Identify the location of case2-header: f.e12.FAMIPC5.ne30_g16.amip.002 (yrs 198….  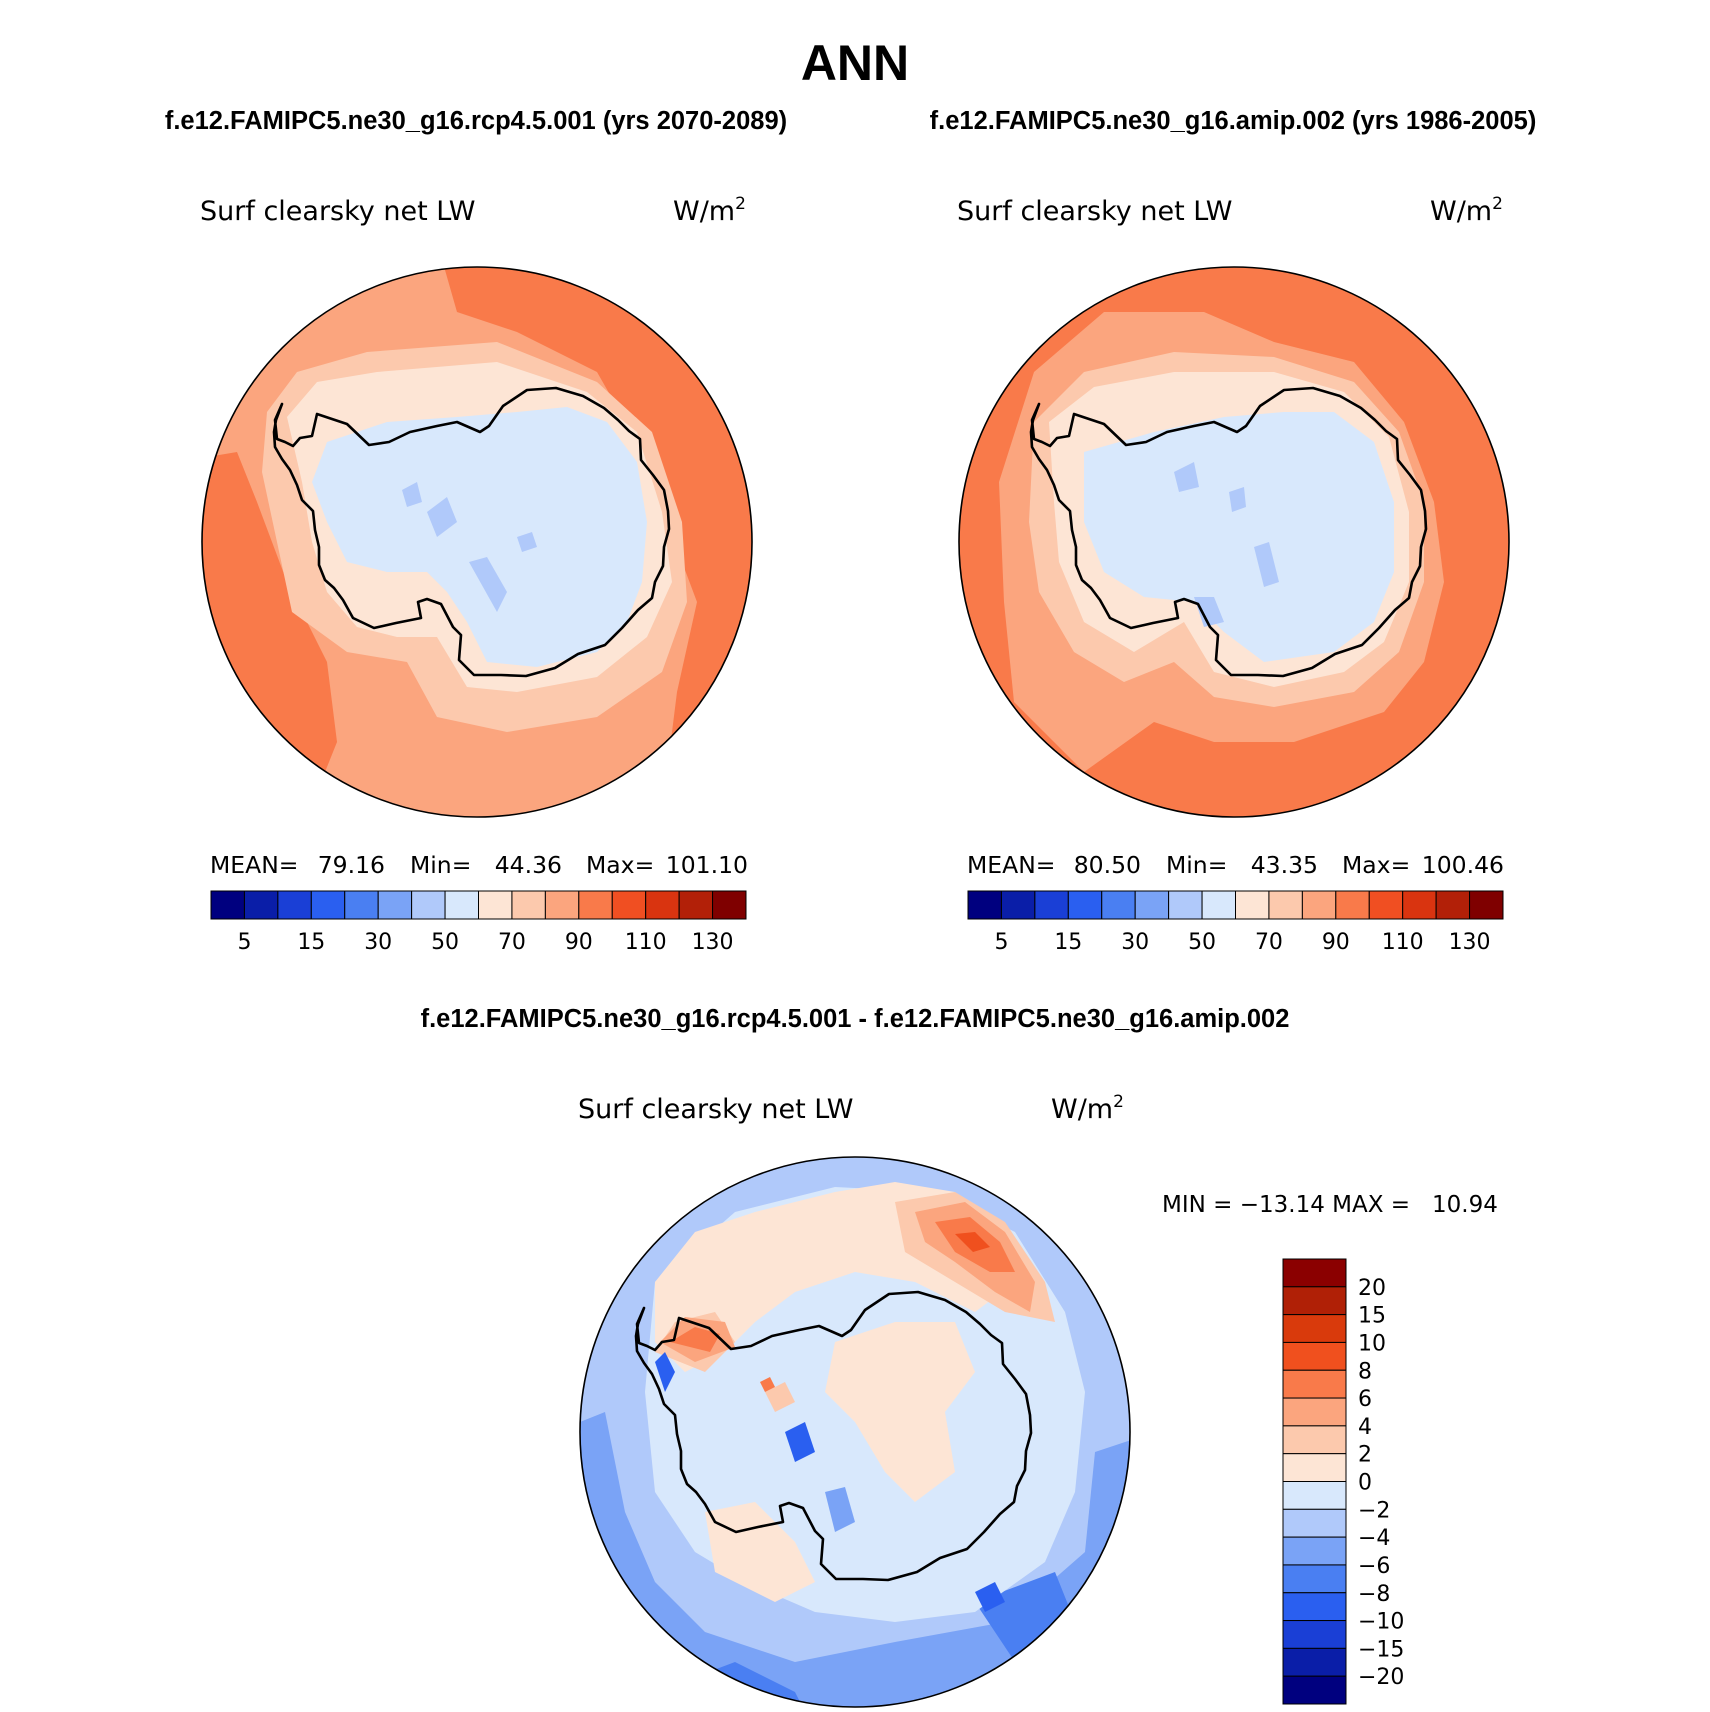
(1233, 121).